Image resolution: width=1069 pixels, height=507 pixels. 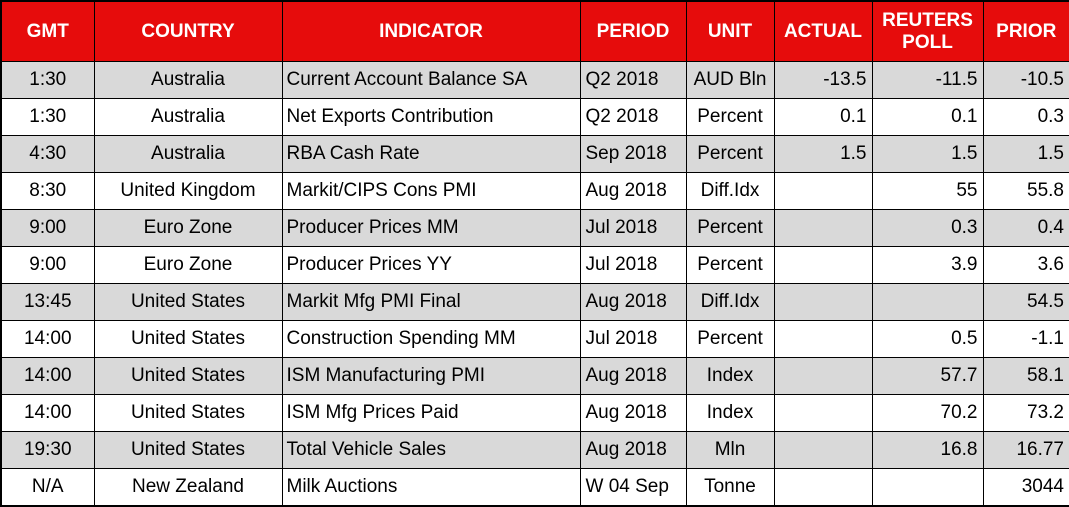 What do you see at coordinates (431, 265) in the screenshot?
I see `cell-indicator: Producer Prices YY` at bounding box center [431, 265].